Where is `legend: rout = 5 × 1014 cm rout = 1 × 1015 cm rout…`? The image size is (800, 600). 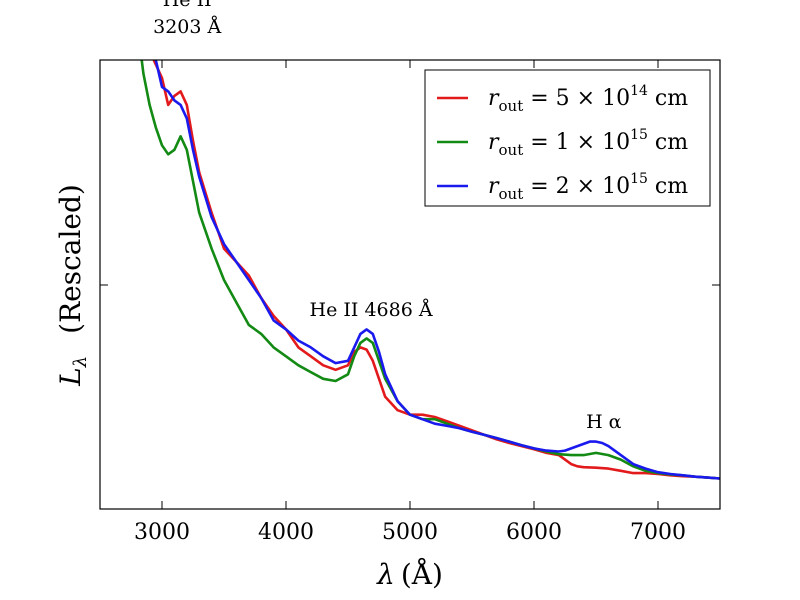
legend: rout = 5 × 1014 cm rout = 1 × 1015 cm rout… is located at coordinates (567, 138).